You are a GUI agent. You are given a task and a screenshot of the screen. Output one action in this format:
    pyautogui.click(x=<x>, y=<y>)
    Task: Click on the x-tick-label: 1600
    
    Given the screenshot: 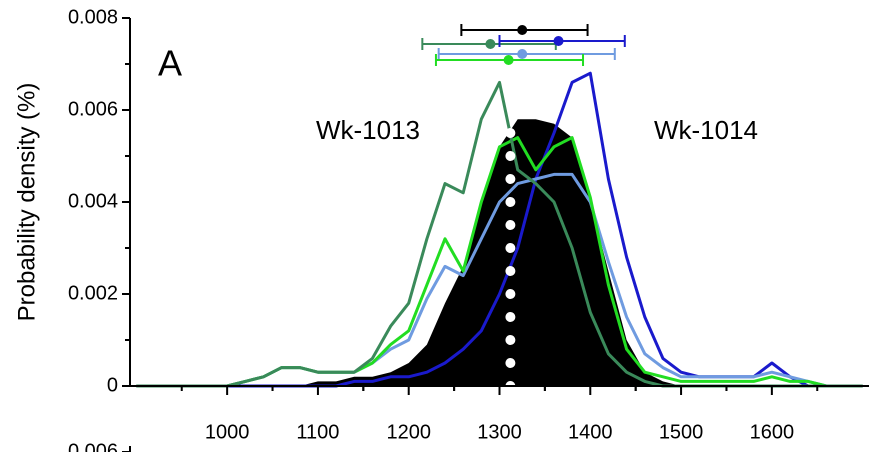 What is the action you would take?
    pyautogui.click(x=772, y=432)
    